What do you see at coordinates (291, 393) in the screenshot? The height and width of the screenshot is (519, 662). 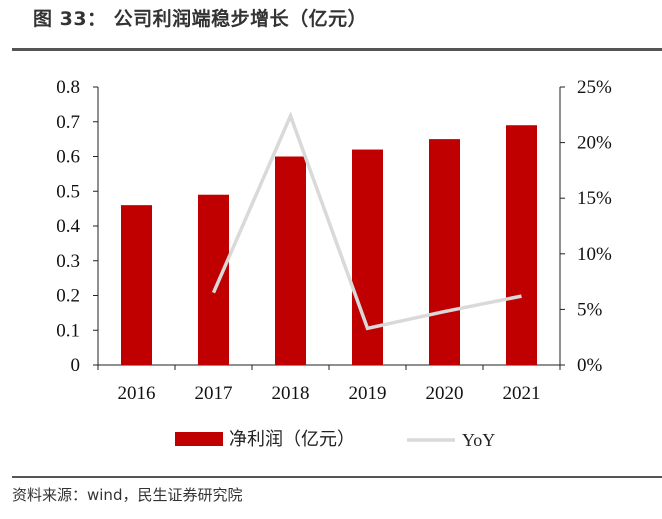 I see `x-tick-label: 2018` at bounding box center [291, 393].